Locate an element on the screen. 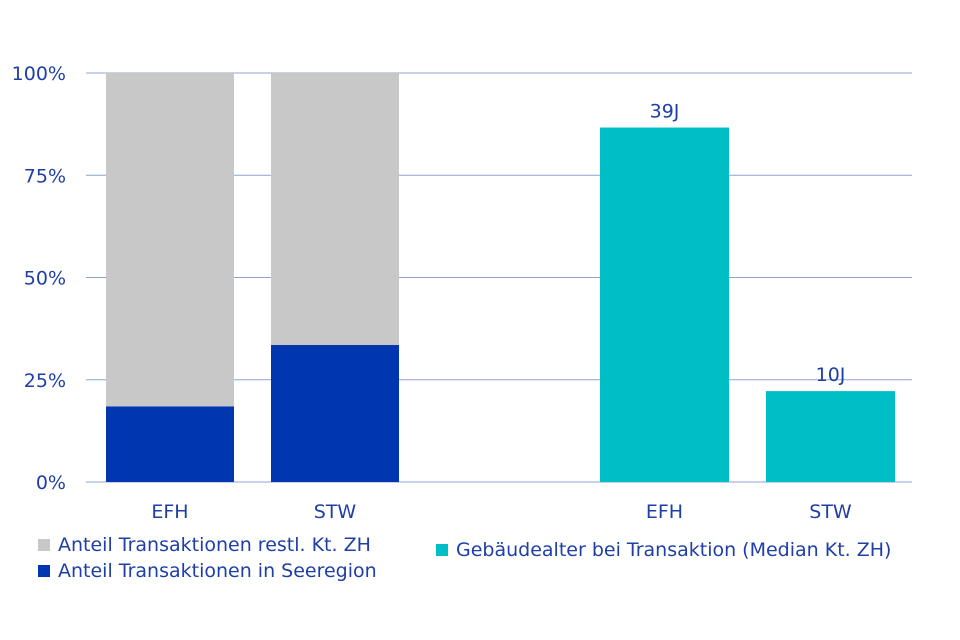  legend-item-restl: Anteil Transaktionen restl. Kt. ZH is located at coordinates (207, 545).